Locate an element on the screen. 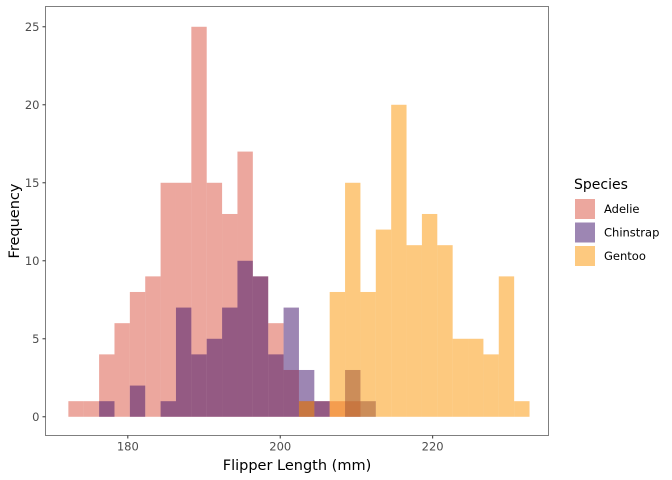  legend: Species Adelie Chinstrap Gentoo is located at coordinates (616, 221).